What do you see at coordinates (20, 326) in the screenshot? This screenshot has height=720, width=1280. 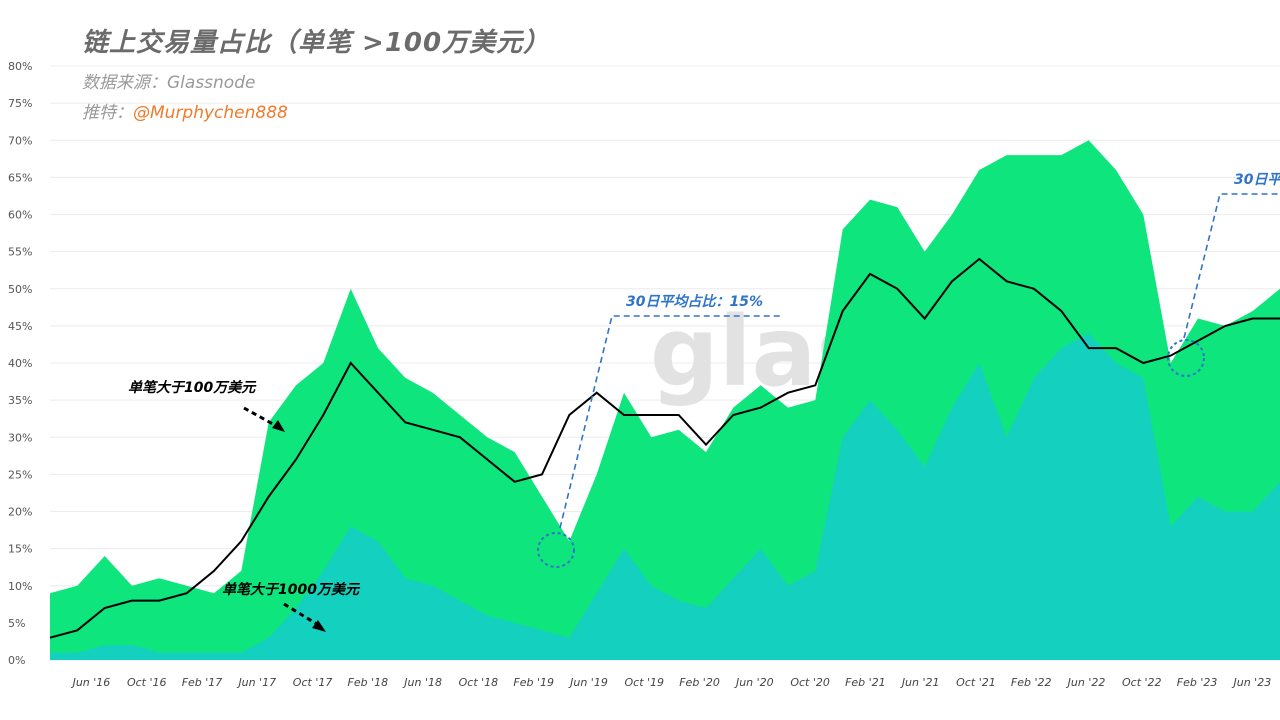 I see `y-tick-label: 45%` at bounding box center [20, 326].